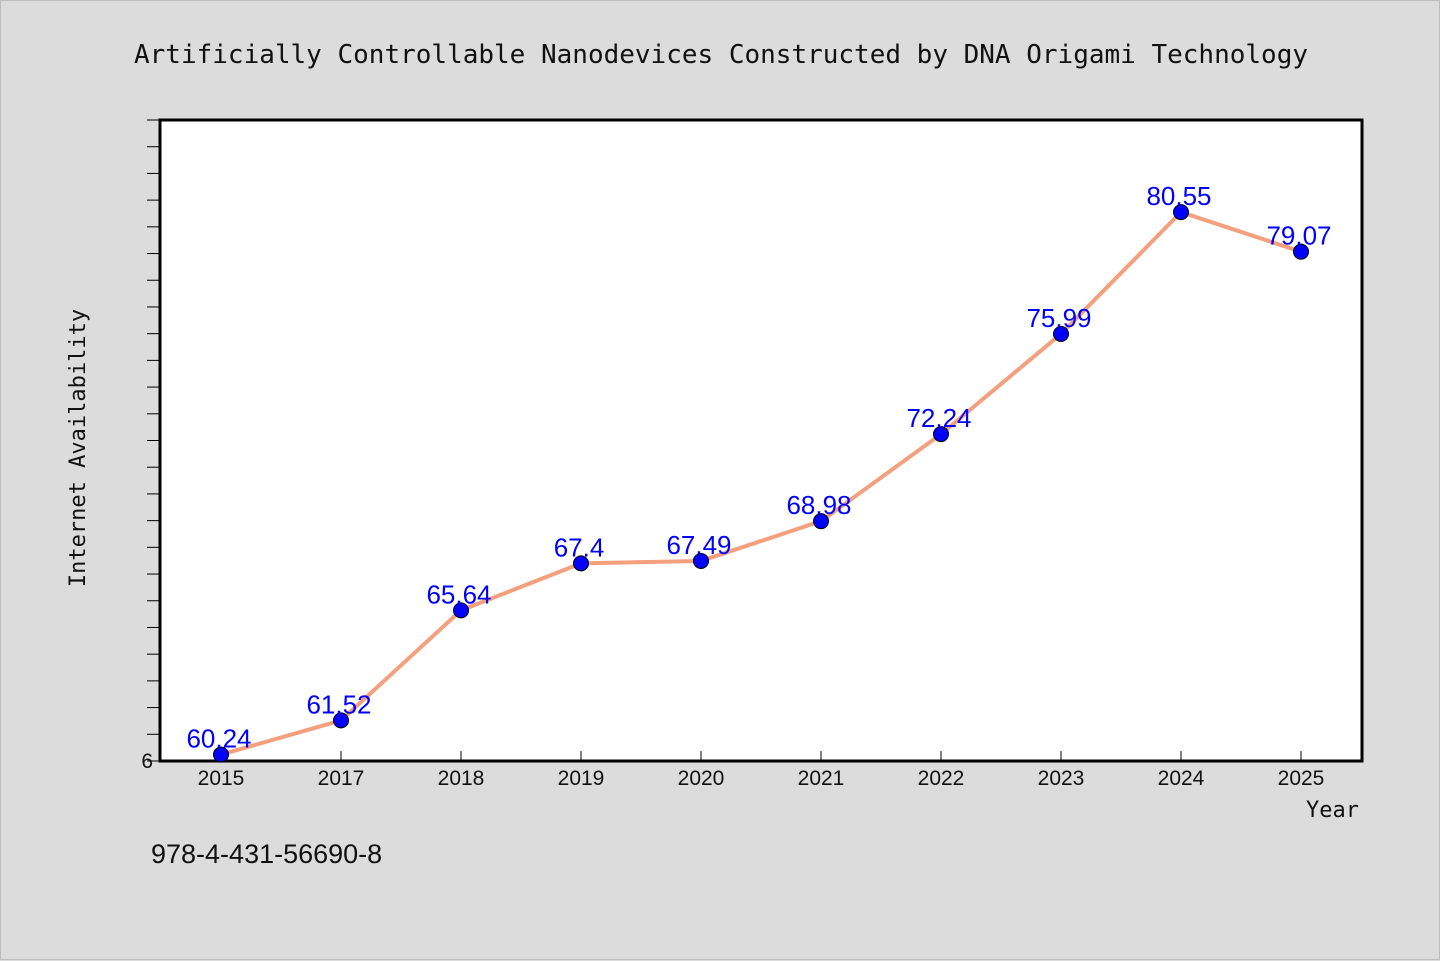 The height and width of the screenshot is (961, 1440). Describe the element at coordinates (78, 448) in the screenshot. I see `y-axis-label: Internet Availability` at that location.